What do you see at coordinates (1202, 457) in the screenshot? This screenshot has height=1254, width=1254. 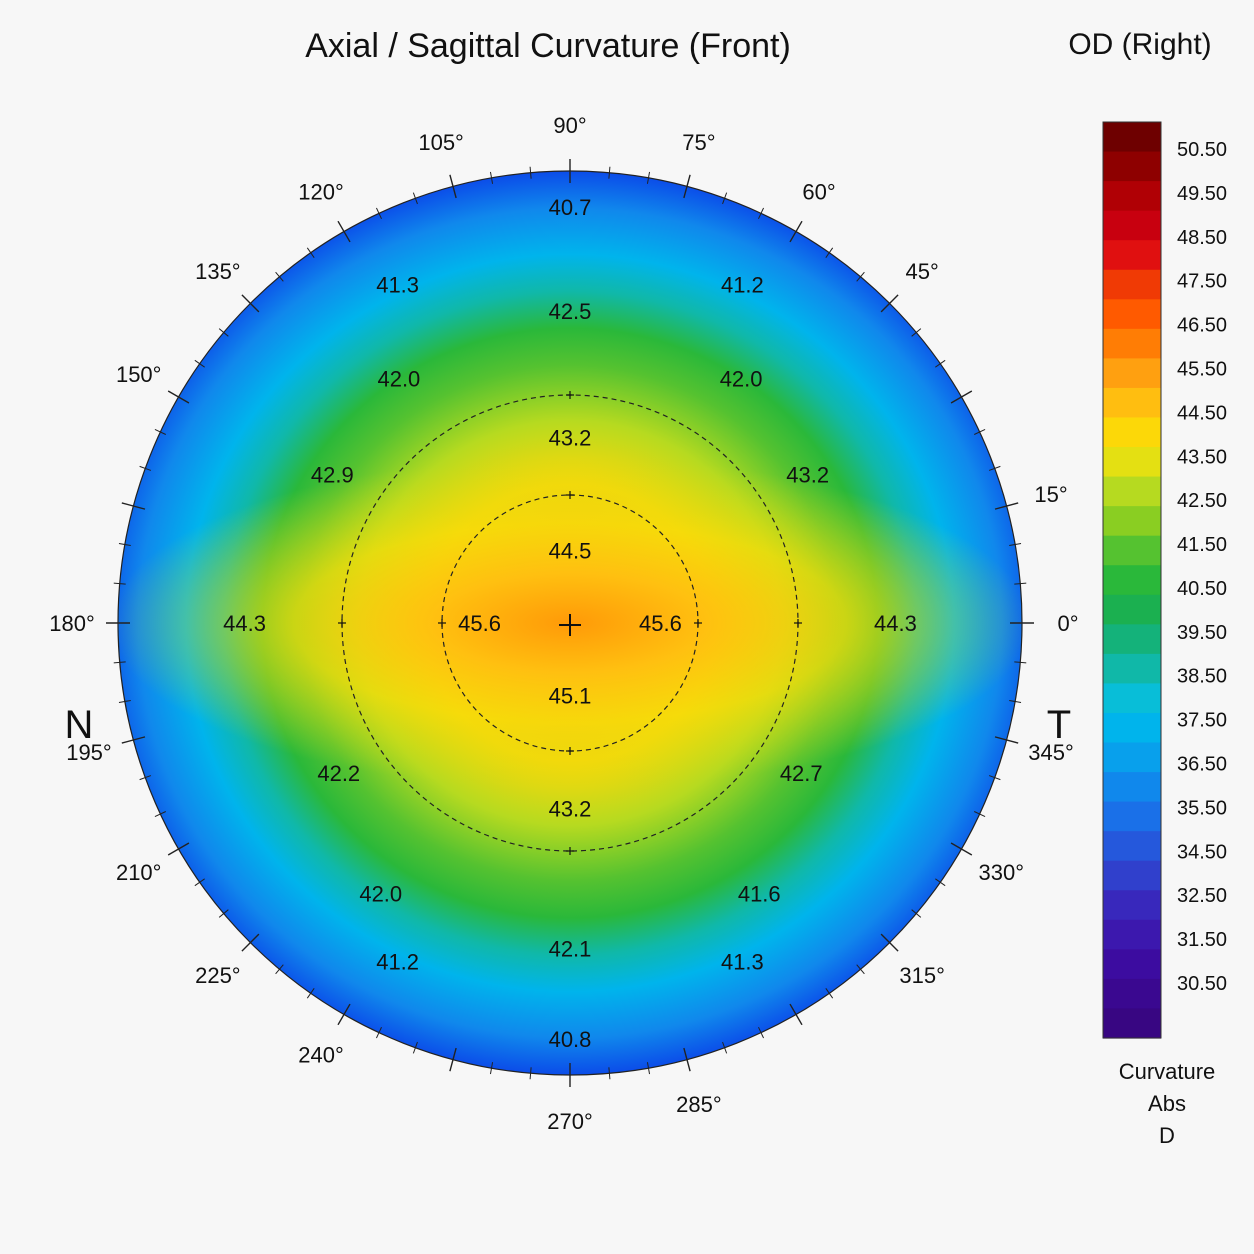 I see `colorbar-tick-label: 43.50` at bounding box center [1202, 457].